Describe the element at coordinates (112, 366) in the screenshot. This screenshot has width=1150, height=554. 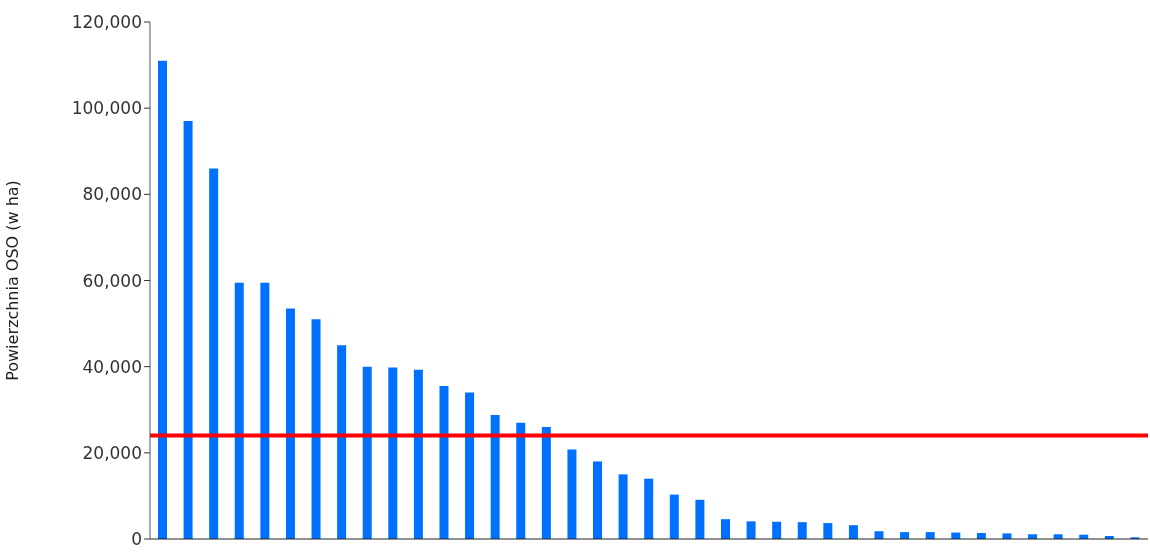
I see `y-tick-label: 40,000` at that location.